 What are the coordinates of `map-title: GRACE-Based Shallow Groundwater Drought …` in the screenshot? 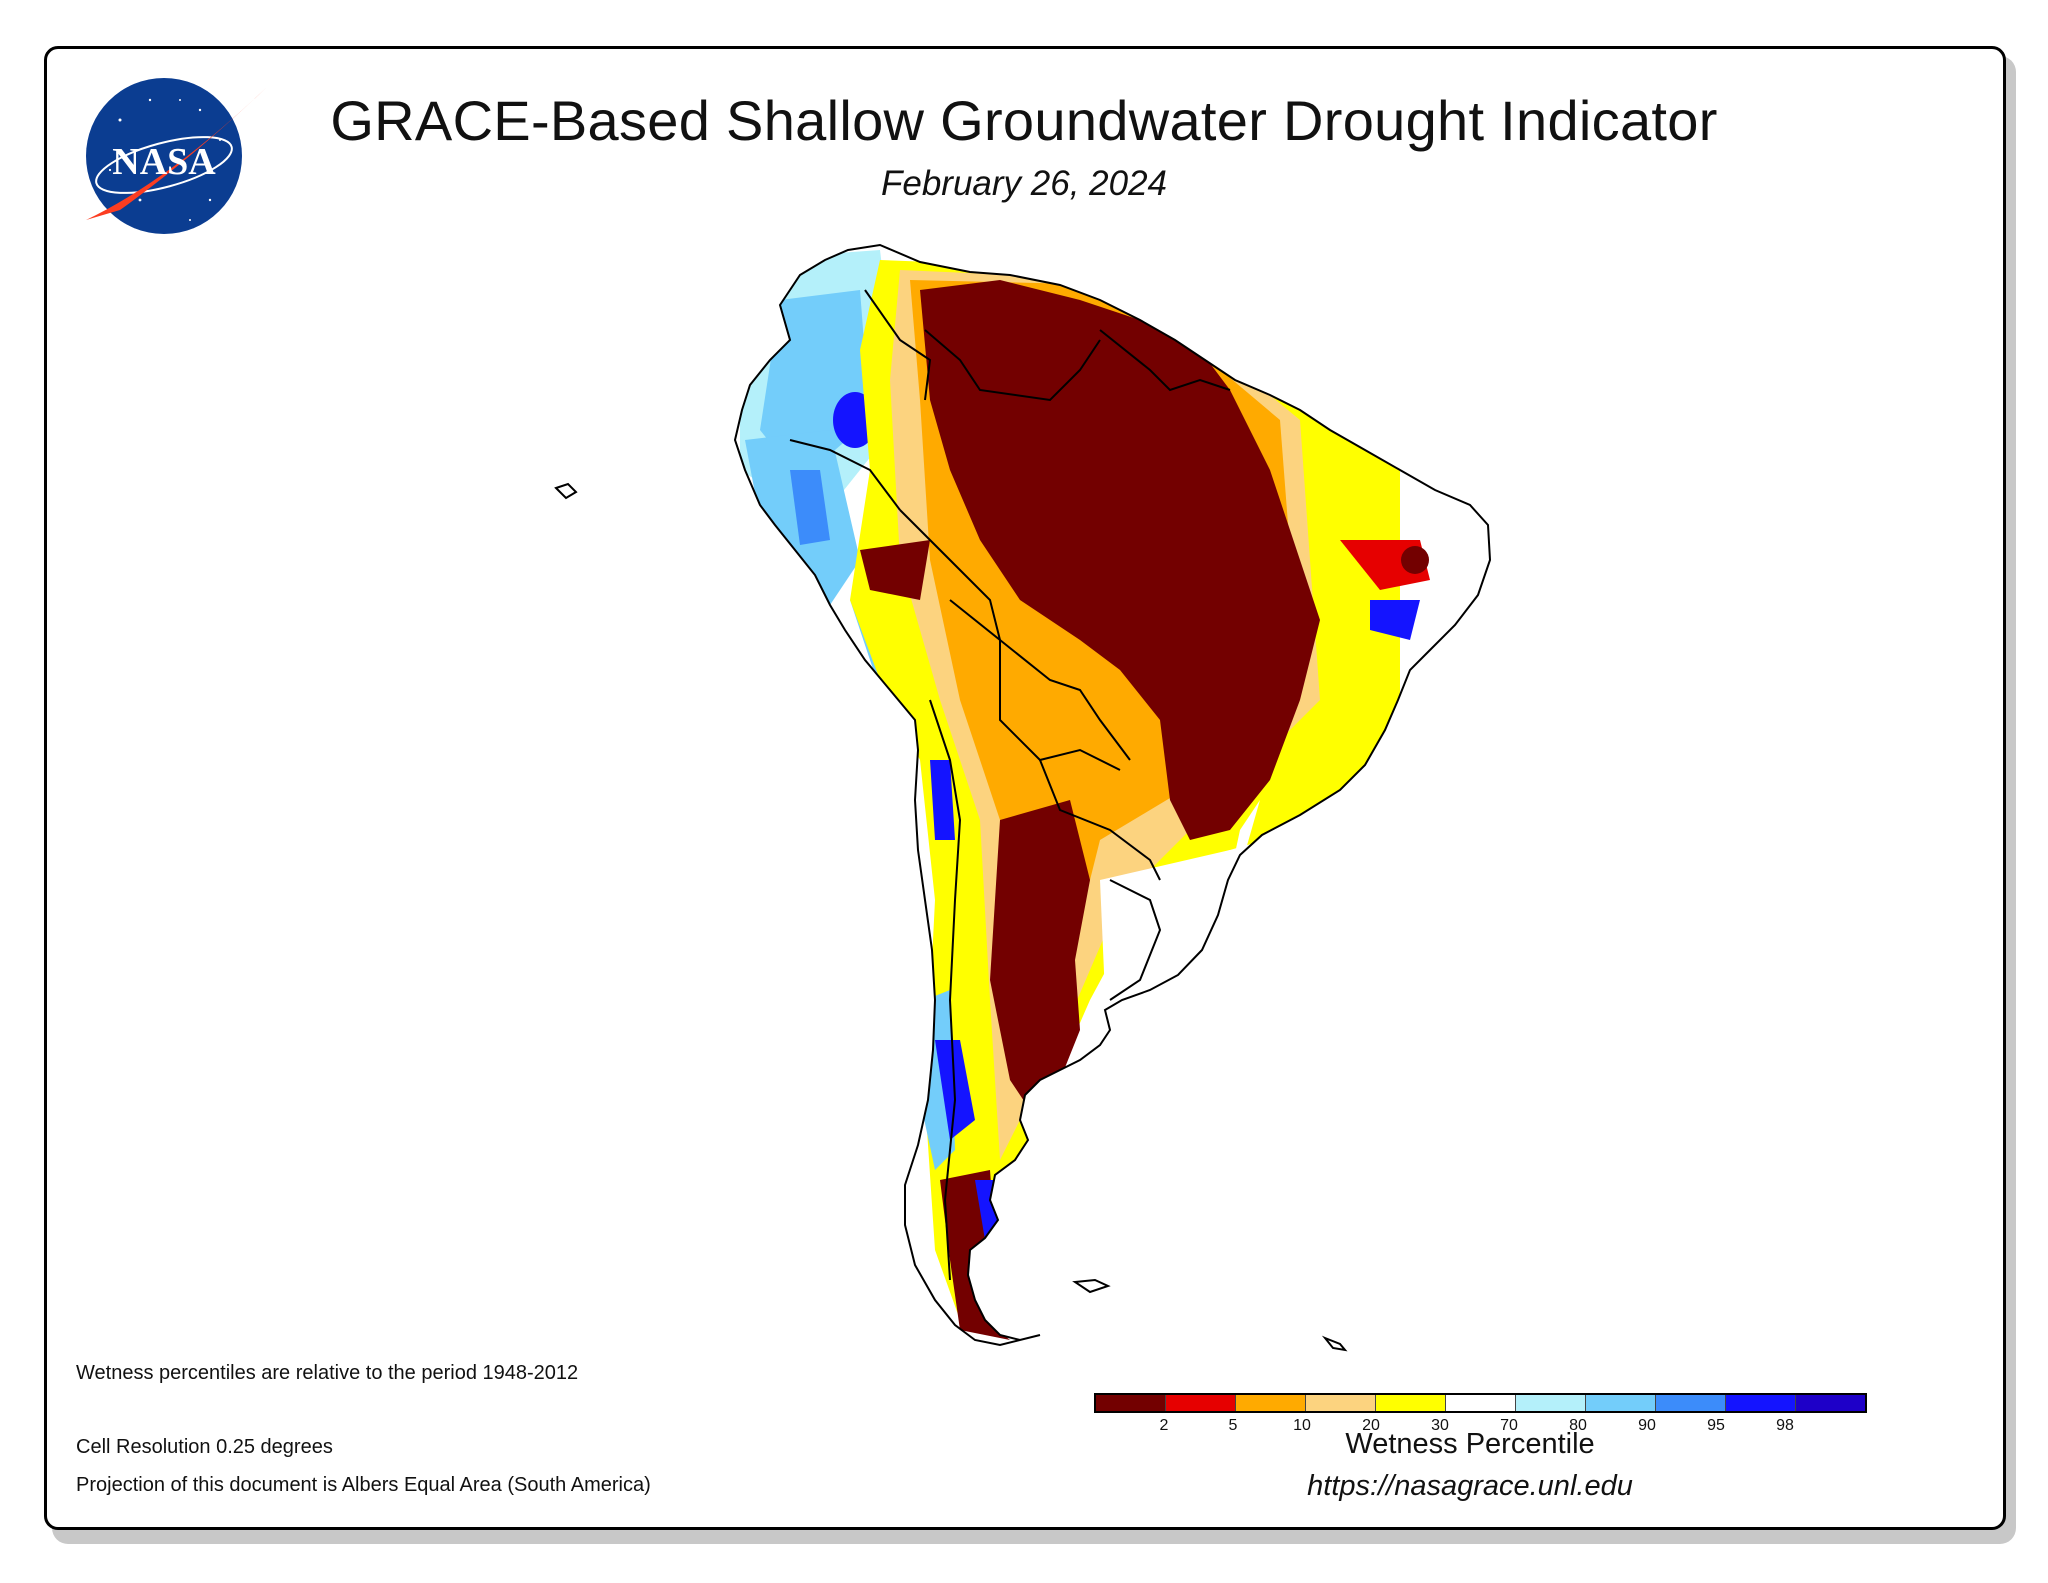 It's located at (1024, 120).